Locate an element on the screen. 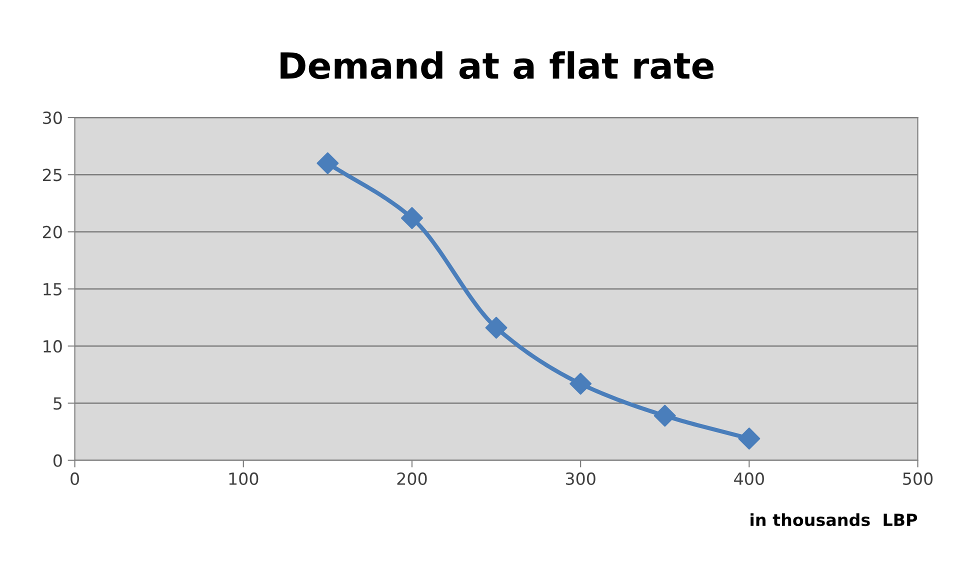 The image size is (959, 579). y-tick-label: 0 is located at coordinates (57, 460).